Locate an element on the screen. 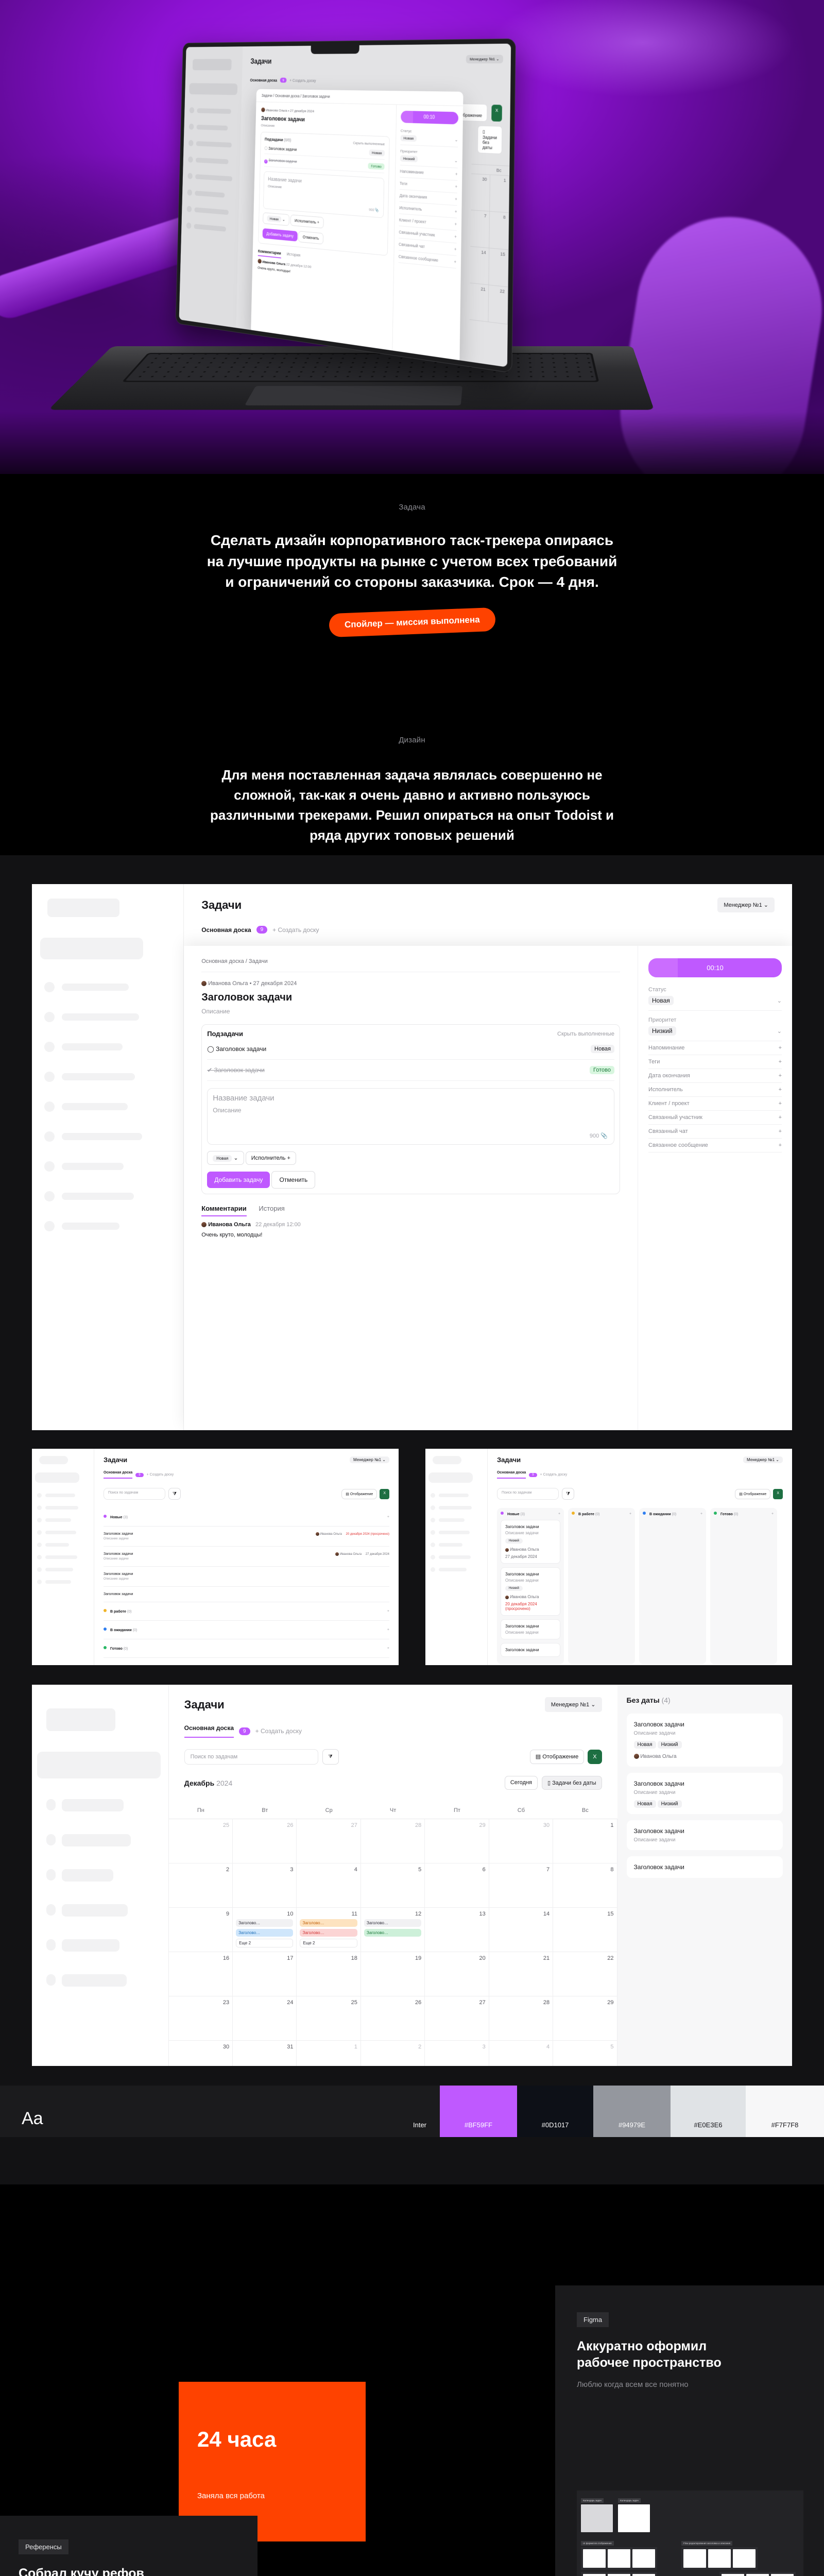 This screenshot has width=824, height=2576. group-header: В работе (0) + is located at coordinates (246, 1612).